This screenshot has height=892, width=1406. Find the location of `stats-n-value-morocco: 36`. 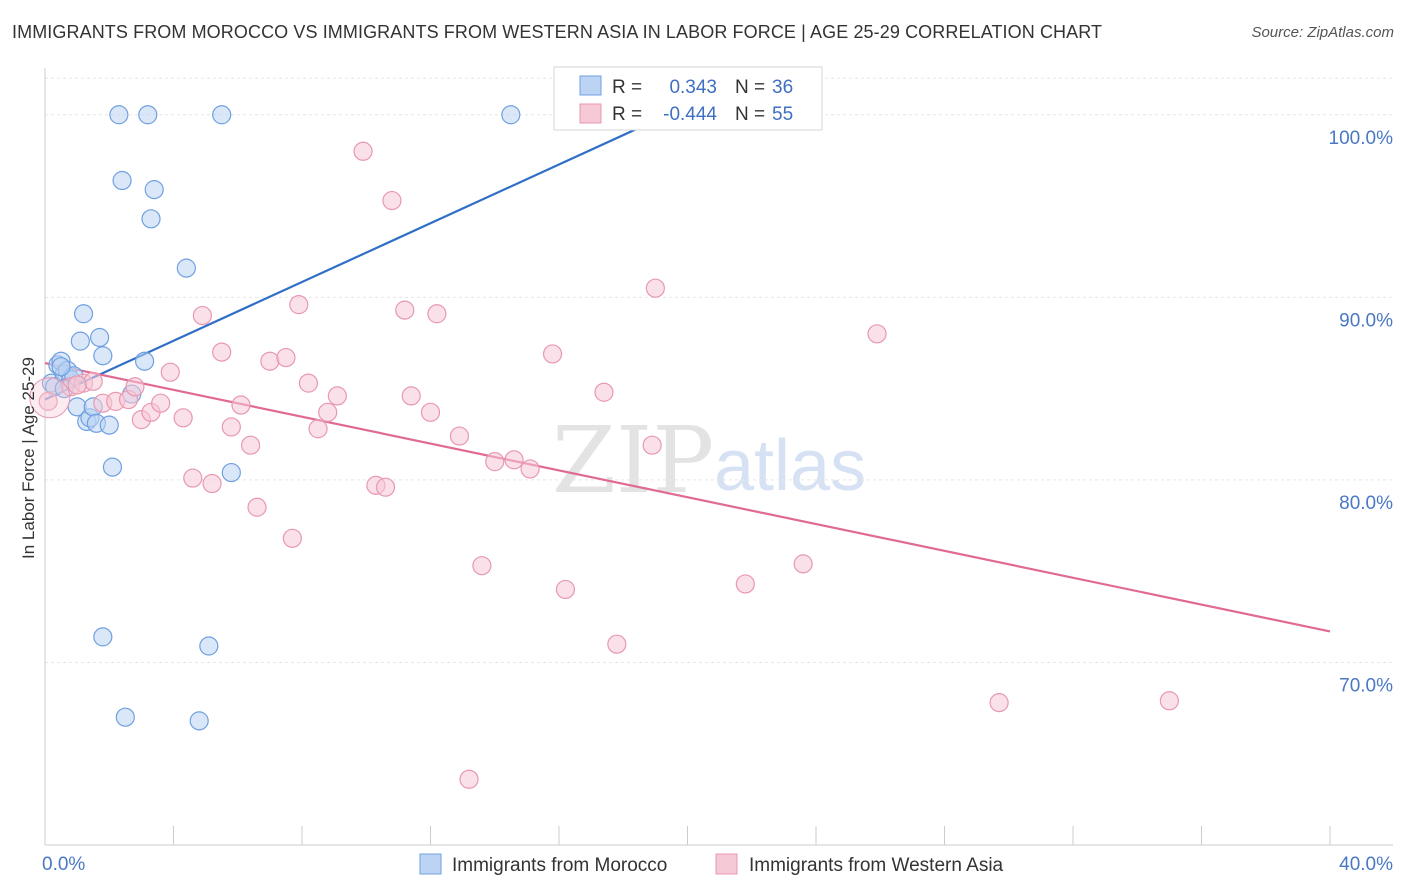

stats-n-value-morocco: 36 is located at coordinates (782, 87).